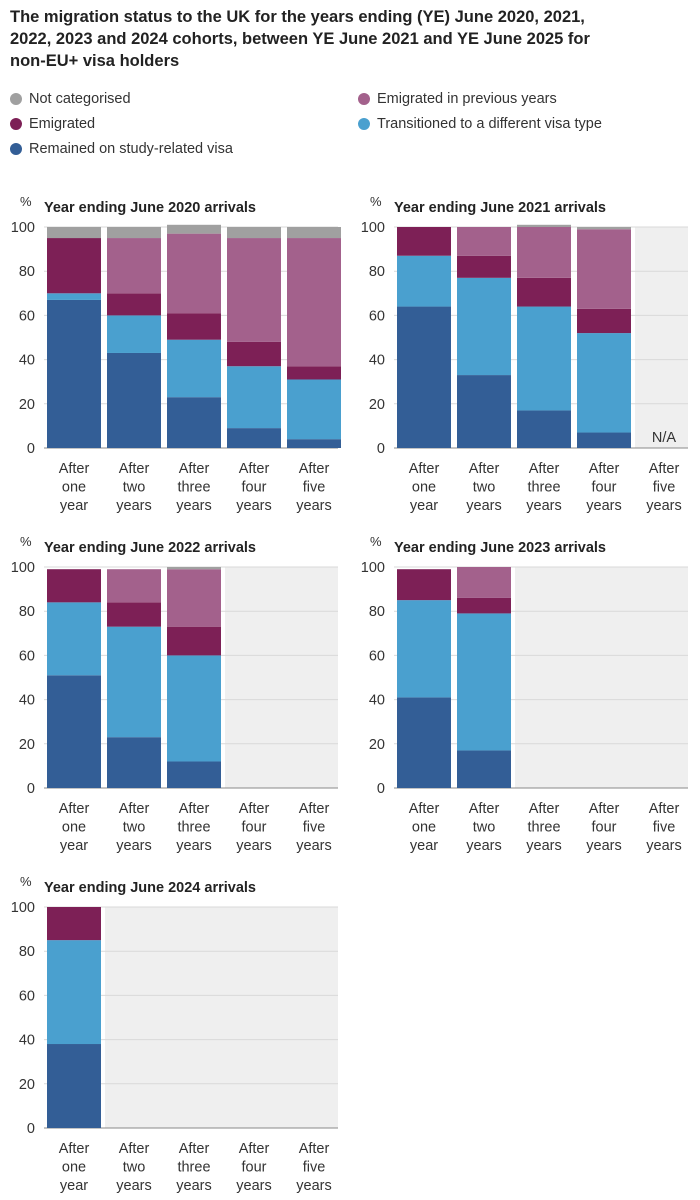  What do you see at coordinates (467, 99) in the screenshot?
I see `legend-label-emigrated-previous: Emigrated in previous years` at bounding box center [467, 99].